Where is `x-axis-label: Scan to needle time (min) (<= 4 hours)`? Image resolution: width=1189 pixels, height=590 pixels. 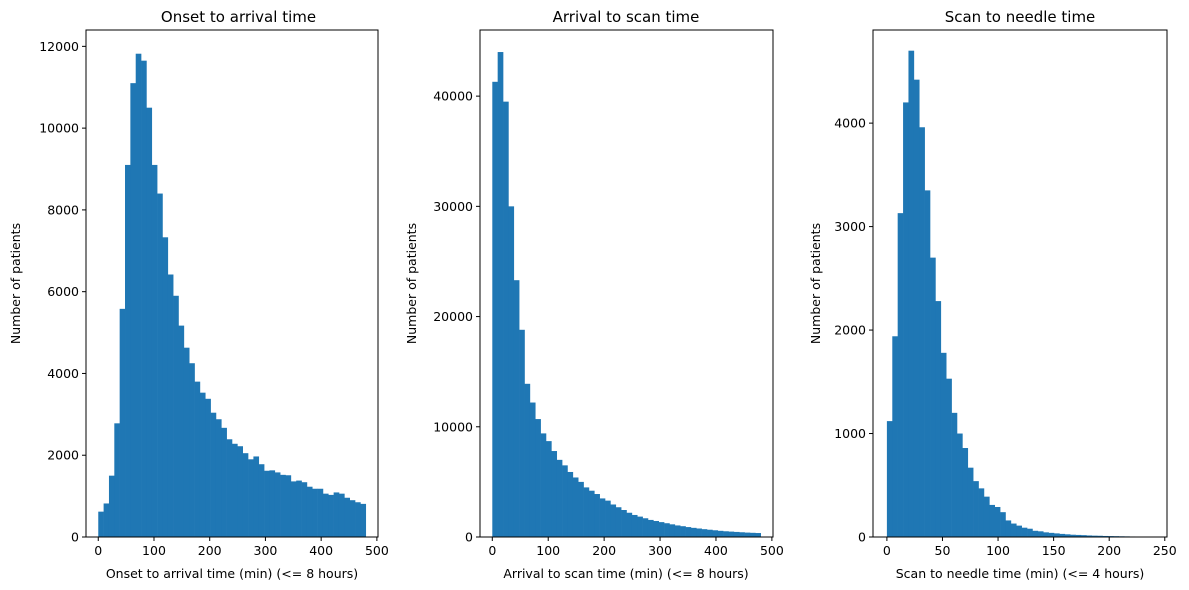 x-axis-label: Scan to needle time (min) (<= 4 hours) is located at coordinates (1020, 573).